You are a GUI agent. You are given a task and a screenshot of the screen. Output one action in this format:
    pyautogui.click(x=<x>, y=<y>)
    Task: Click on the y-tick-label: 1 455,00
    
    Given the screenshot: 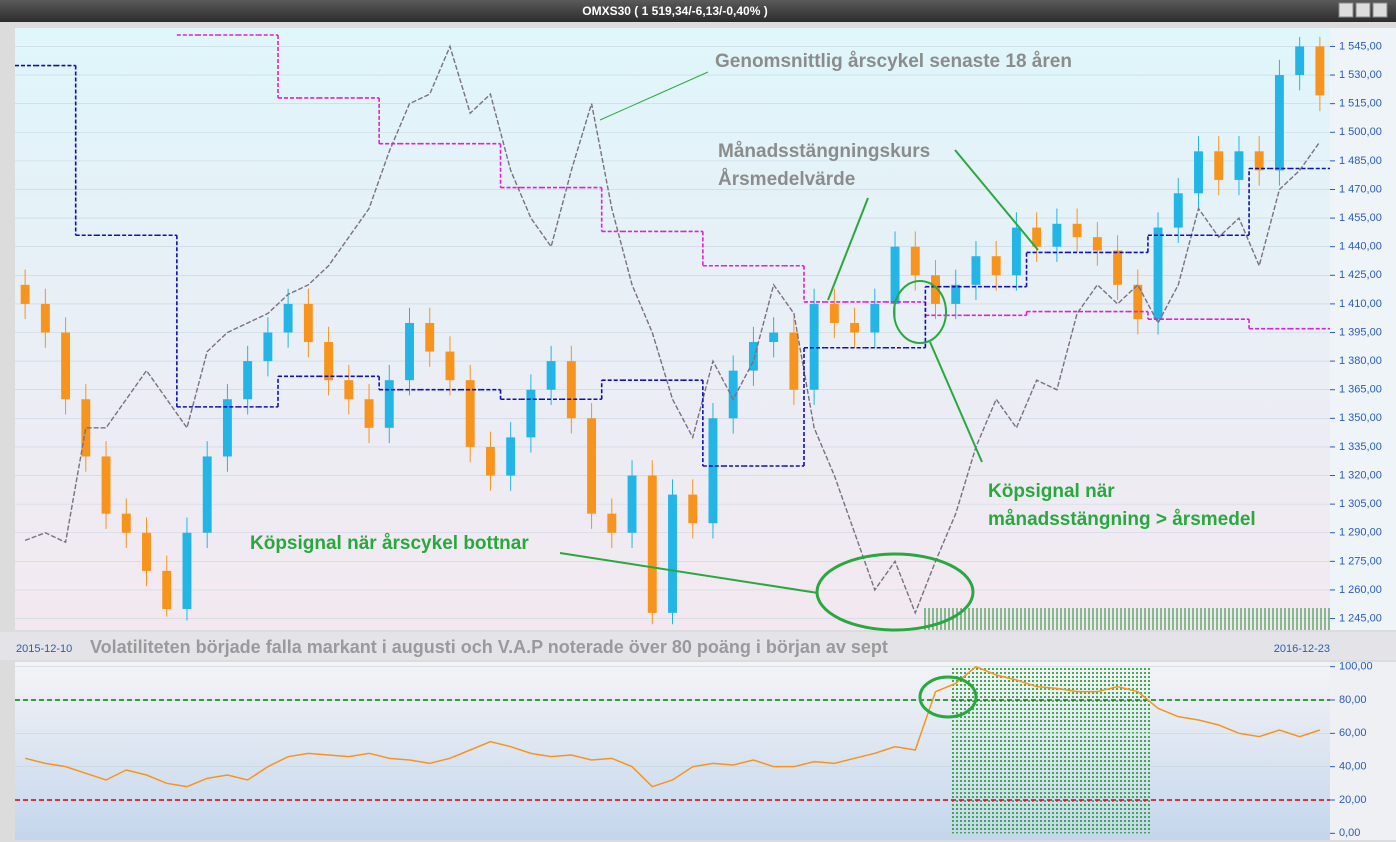 What is the action you would take?
    pyautogui.click(x=1360, y=218)
    